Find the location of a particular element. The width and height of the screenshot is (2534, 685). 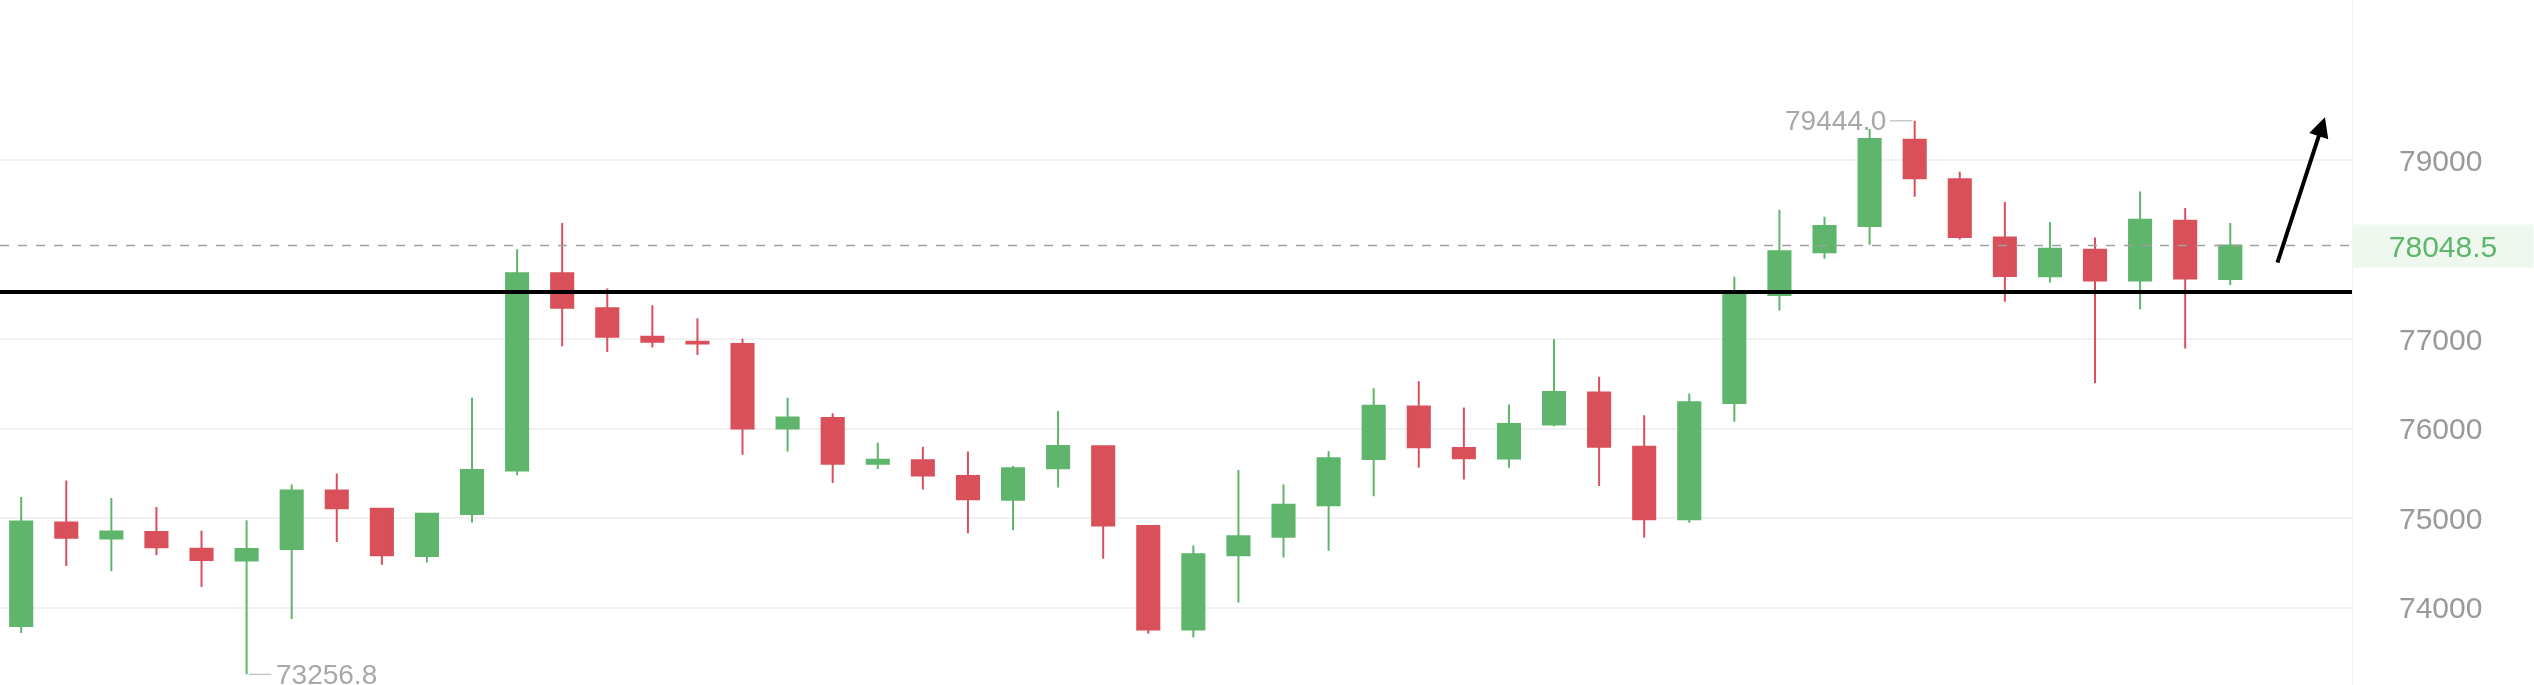

y-tick-label: 79000 is located at coordinates (2441, 160).